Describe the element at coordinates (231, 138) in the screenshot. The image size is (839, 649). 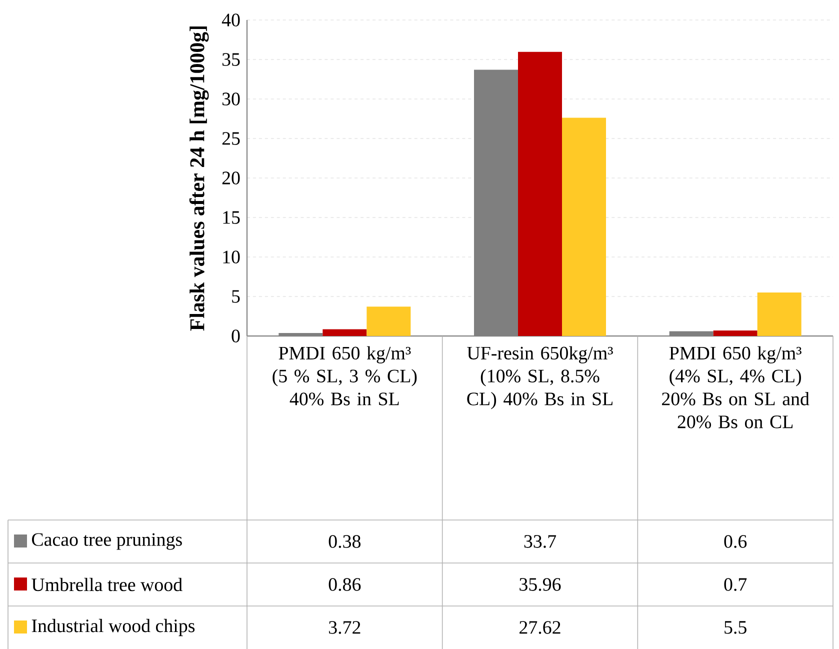
I see `y-tick-label: 25` at that location.